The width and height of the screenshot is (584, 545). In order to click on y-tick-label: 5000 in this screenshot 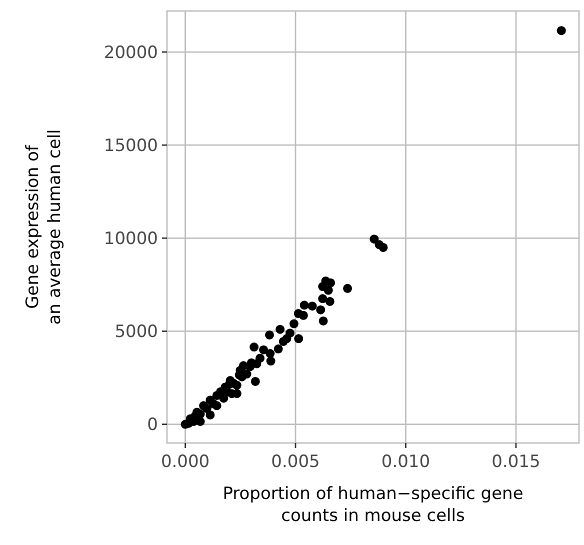, I will do `click(136, 332)`.